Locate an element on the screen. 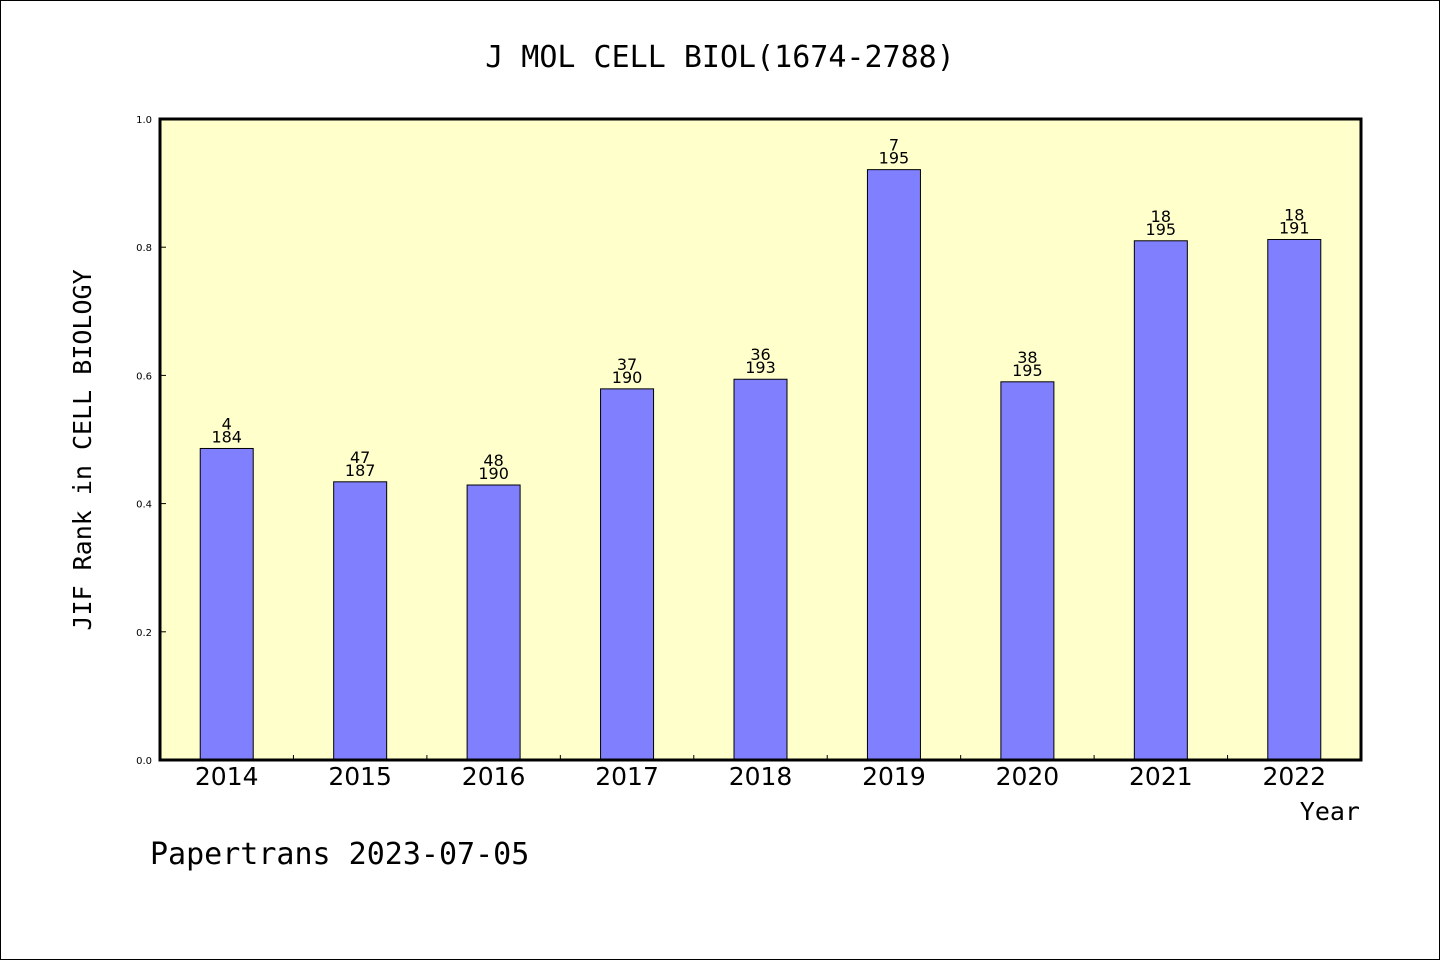  bar-2018 is located at coordinates (760, 569).